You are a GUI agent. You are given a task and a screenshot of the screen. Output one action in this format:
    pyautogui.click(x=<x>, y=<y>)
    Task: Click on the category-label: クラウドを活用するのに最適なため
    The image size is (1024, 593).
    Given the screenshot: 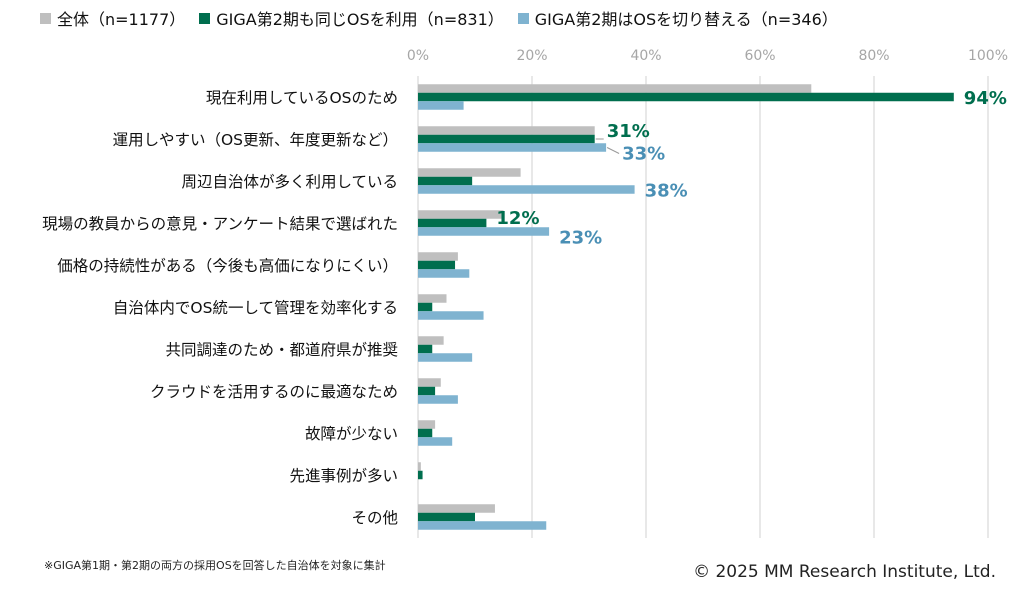 What is the action you would take?
    pyautogui.click(x=274, y=392)
    